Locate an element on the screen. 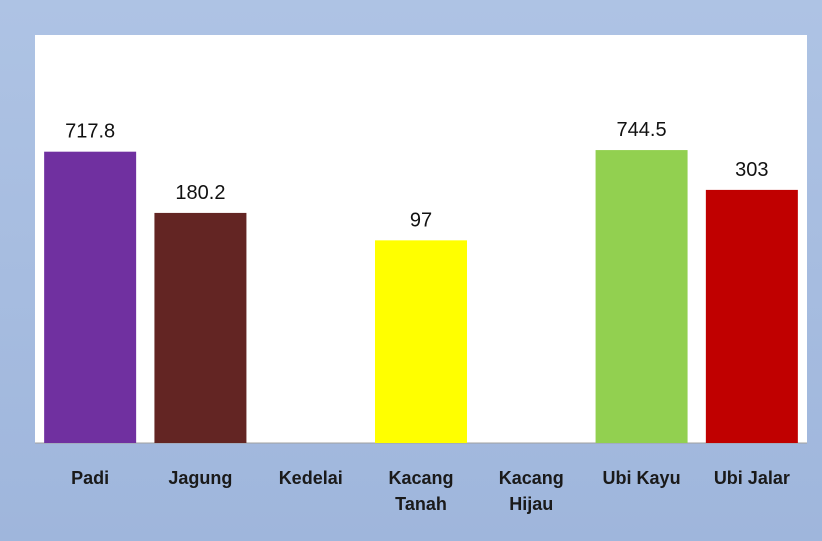 Image resolution: width=822 pixels, height=541 pixels. x-tick-label: Jagung is located at coordinates (200, 478).